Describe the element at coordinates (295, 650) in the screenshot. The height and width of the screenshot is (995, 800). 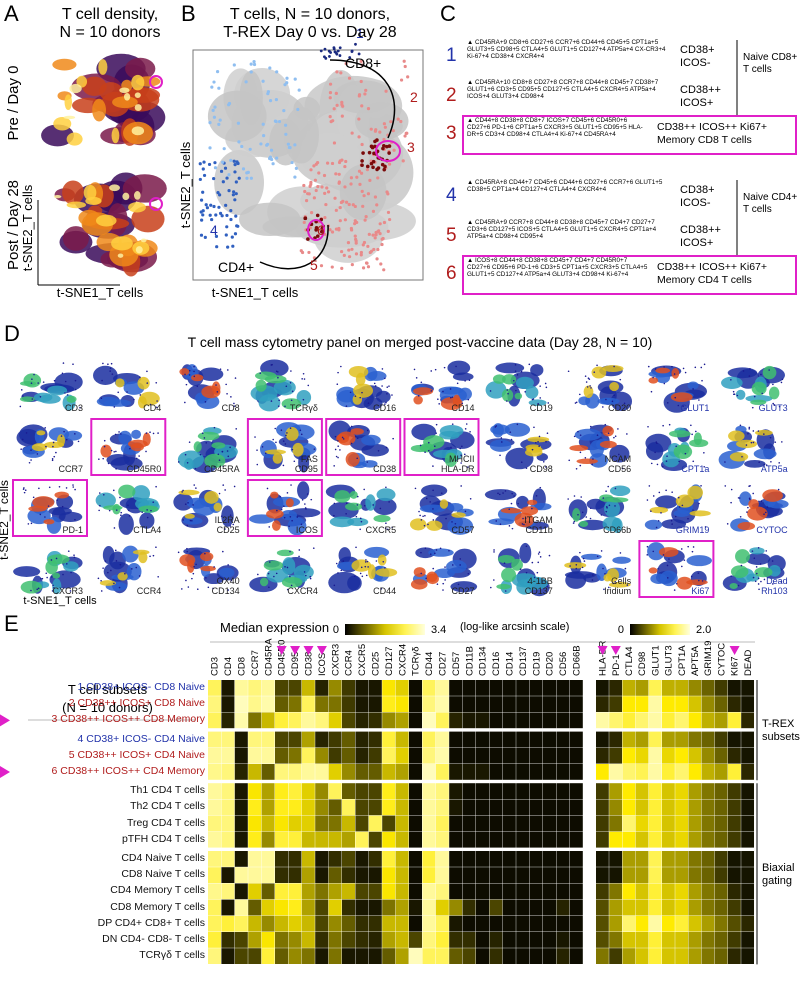
I see `column-marker` at that location.